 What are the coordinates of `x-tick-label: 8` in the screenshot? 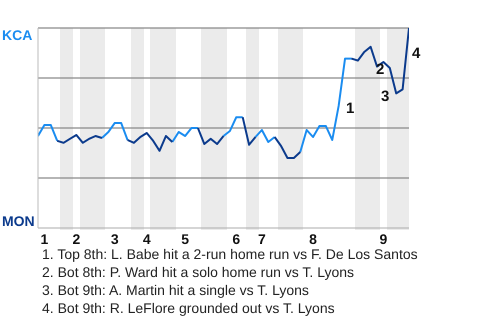 It's located at (313, 238).